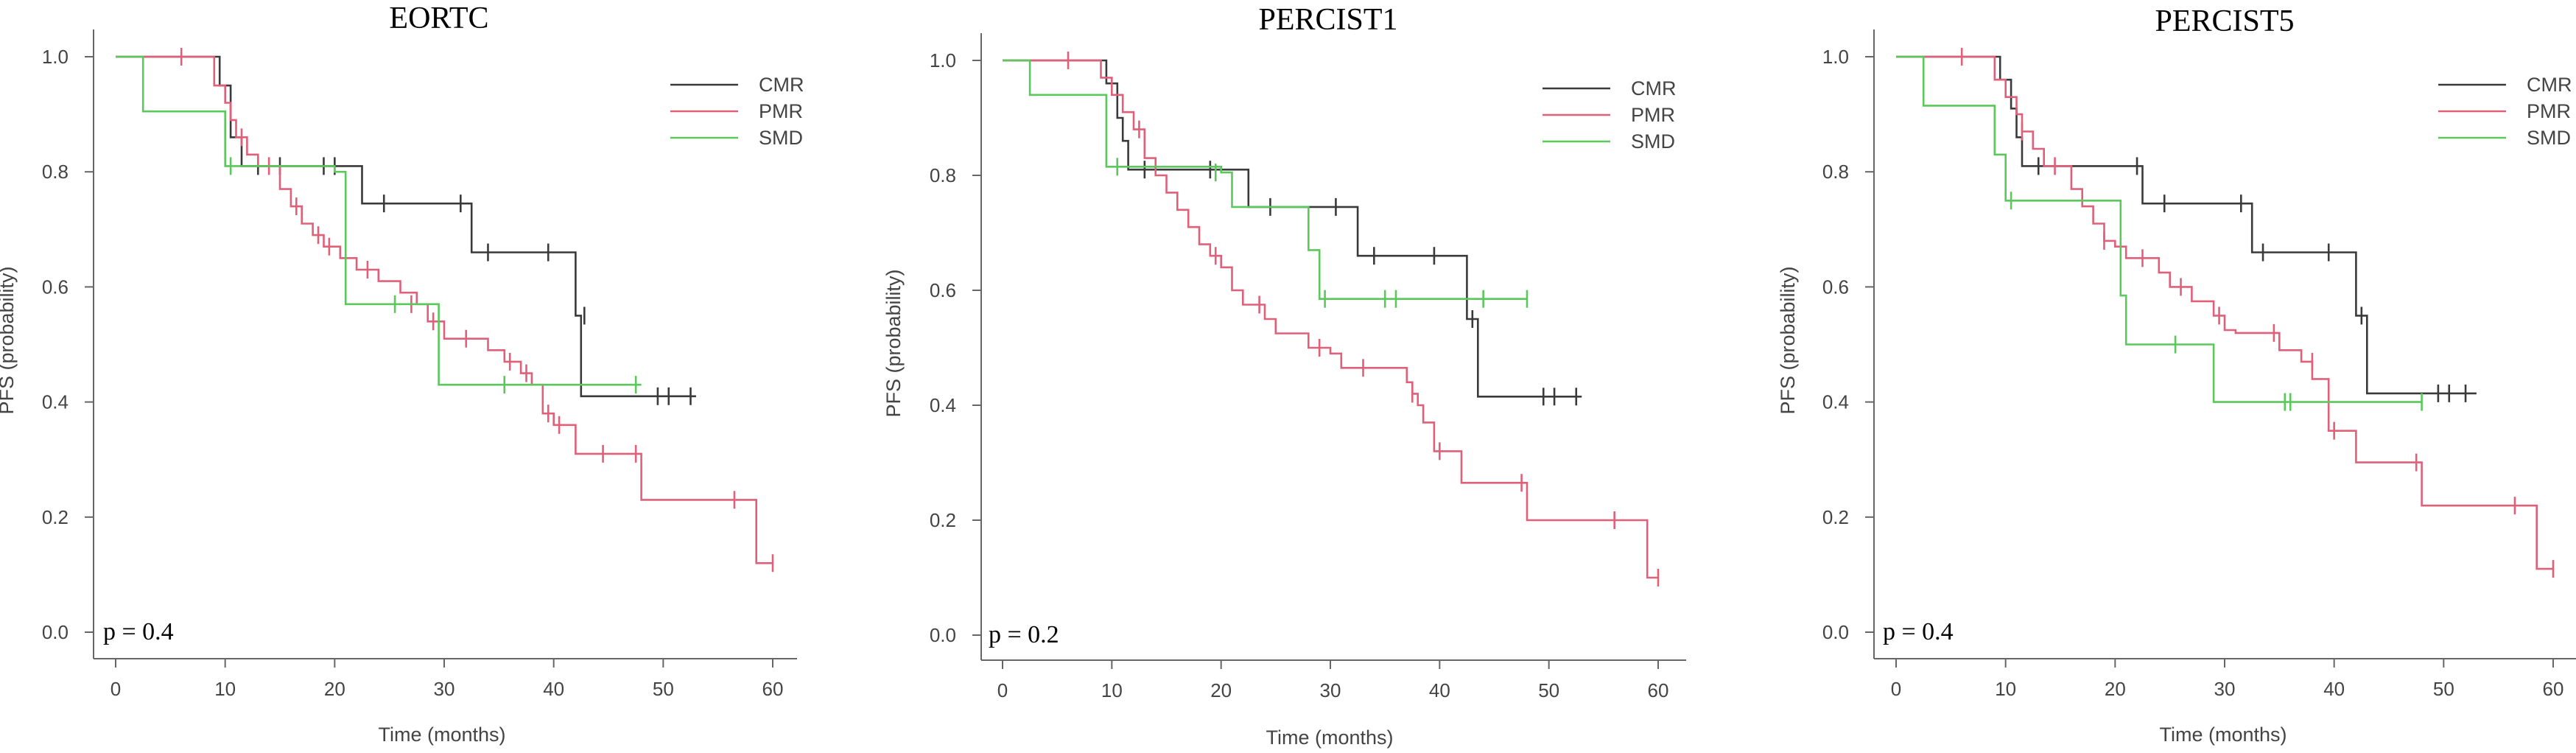 This screenshot has height=753, width=2576. Describe the element at coordinates (1327, 20) in the screenshot. I see `panel-title: PERCIST1` at that location.